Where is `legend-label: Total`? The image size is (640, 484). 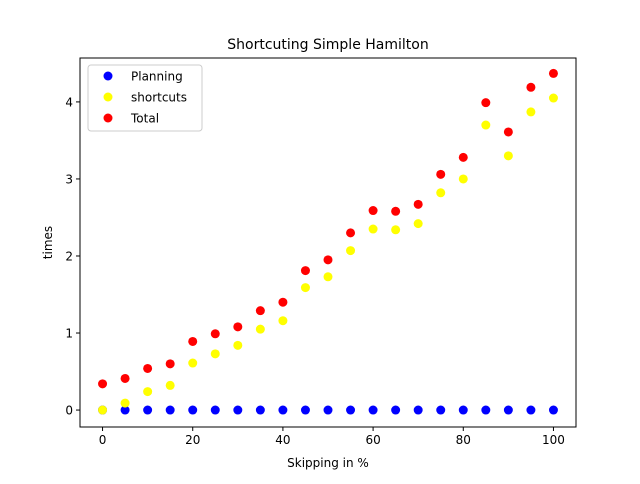 legend-label: Total is located at coordinates (144, 119).